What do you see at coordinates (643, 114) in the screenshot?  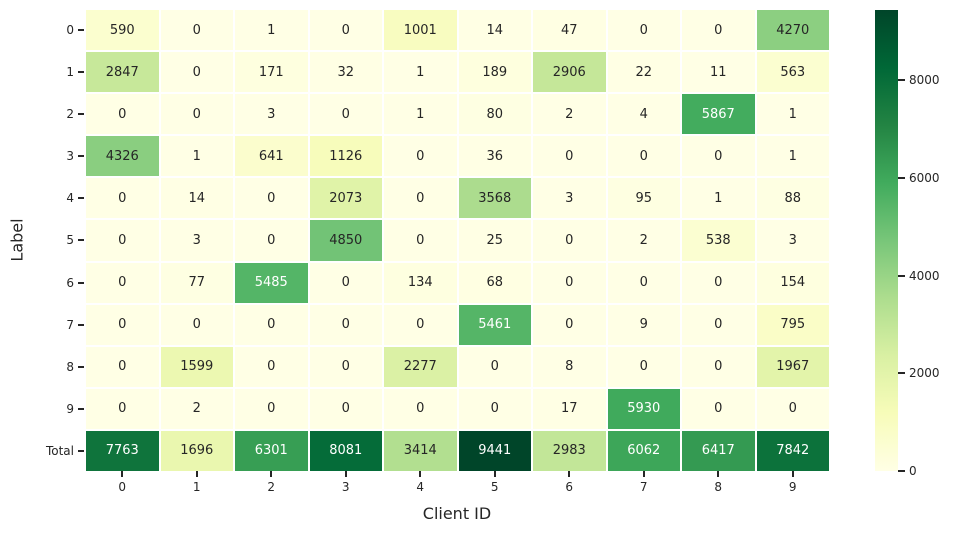 I see `heatmap-cell: 4` at bounding box center [643, 114].